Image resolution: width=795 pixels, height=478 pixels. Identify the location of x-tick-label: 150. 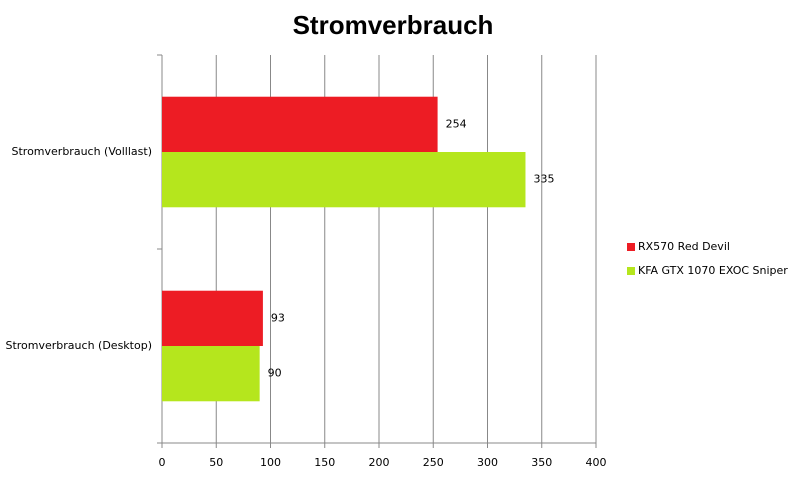
(324, 462).